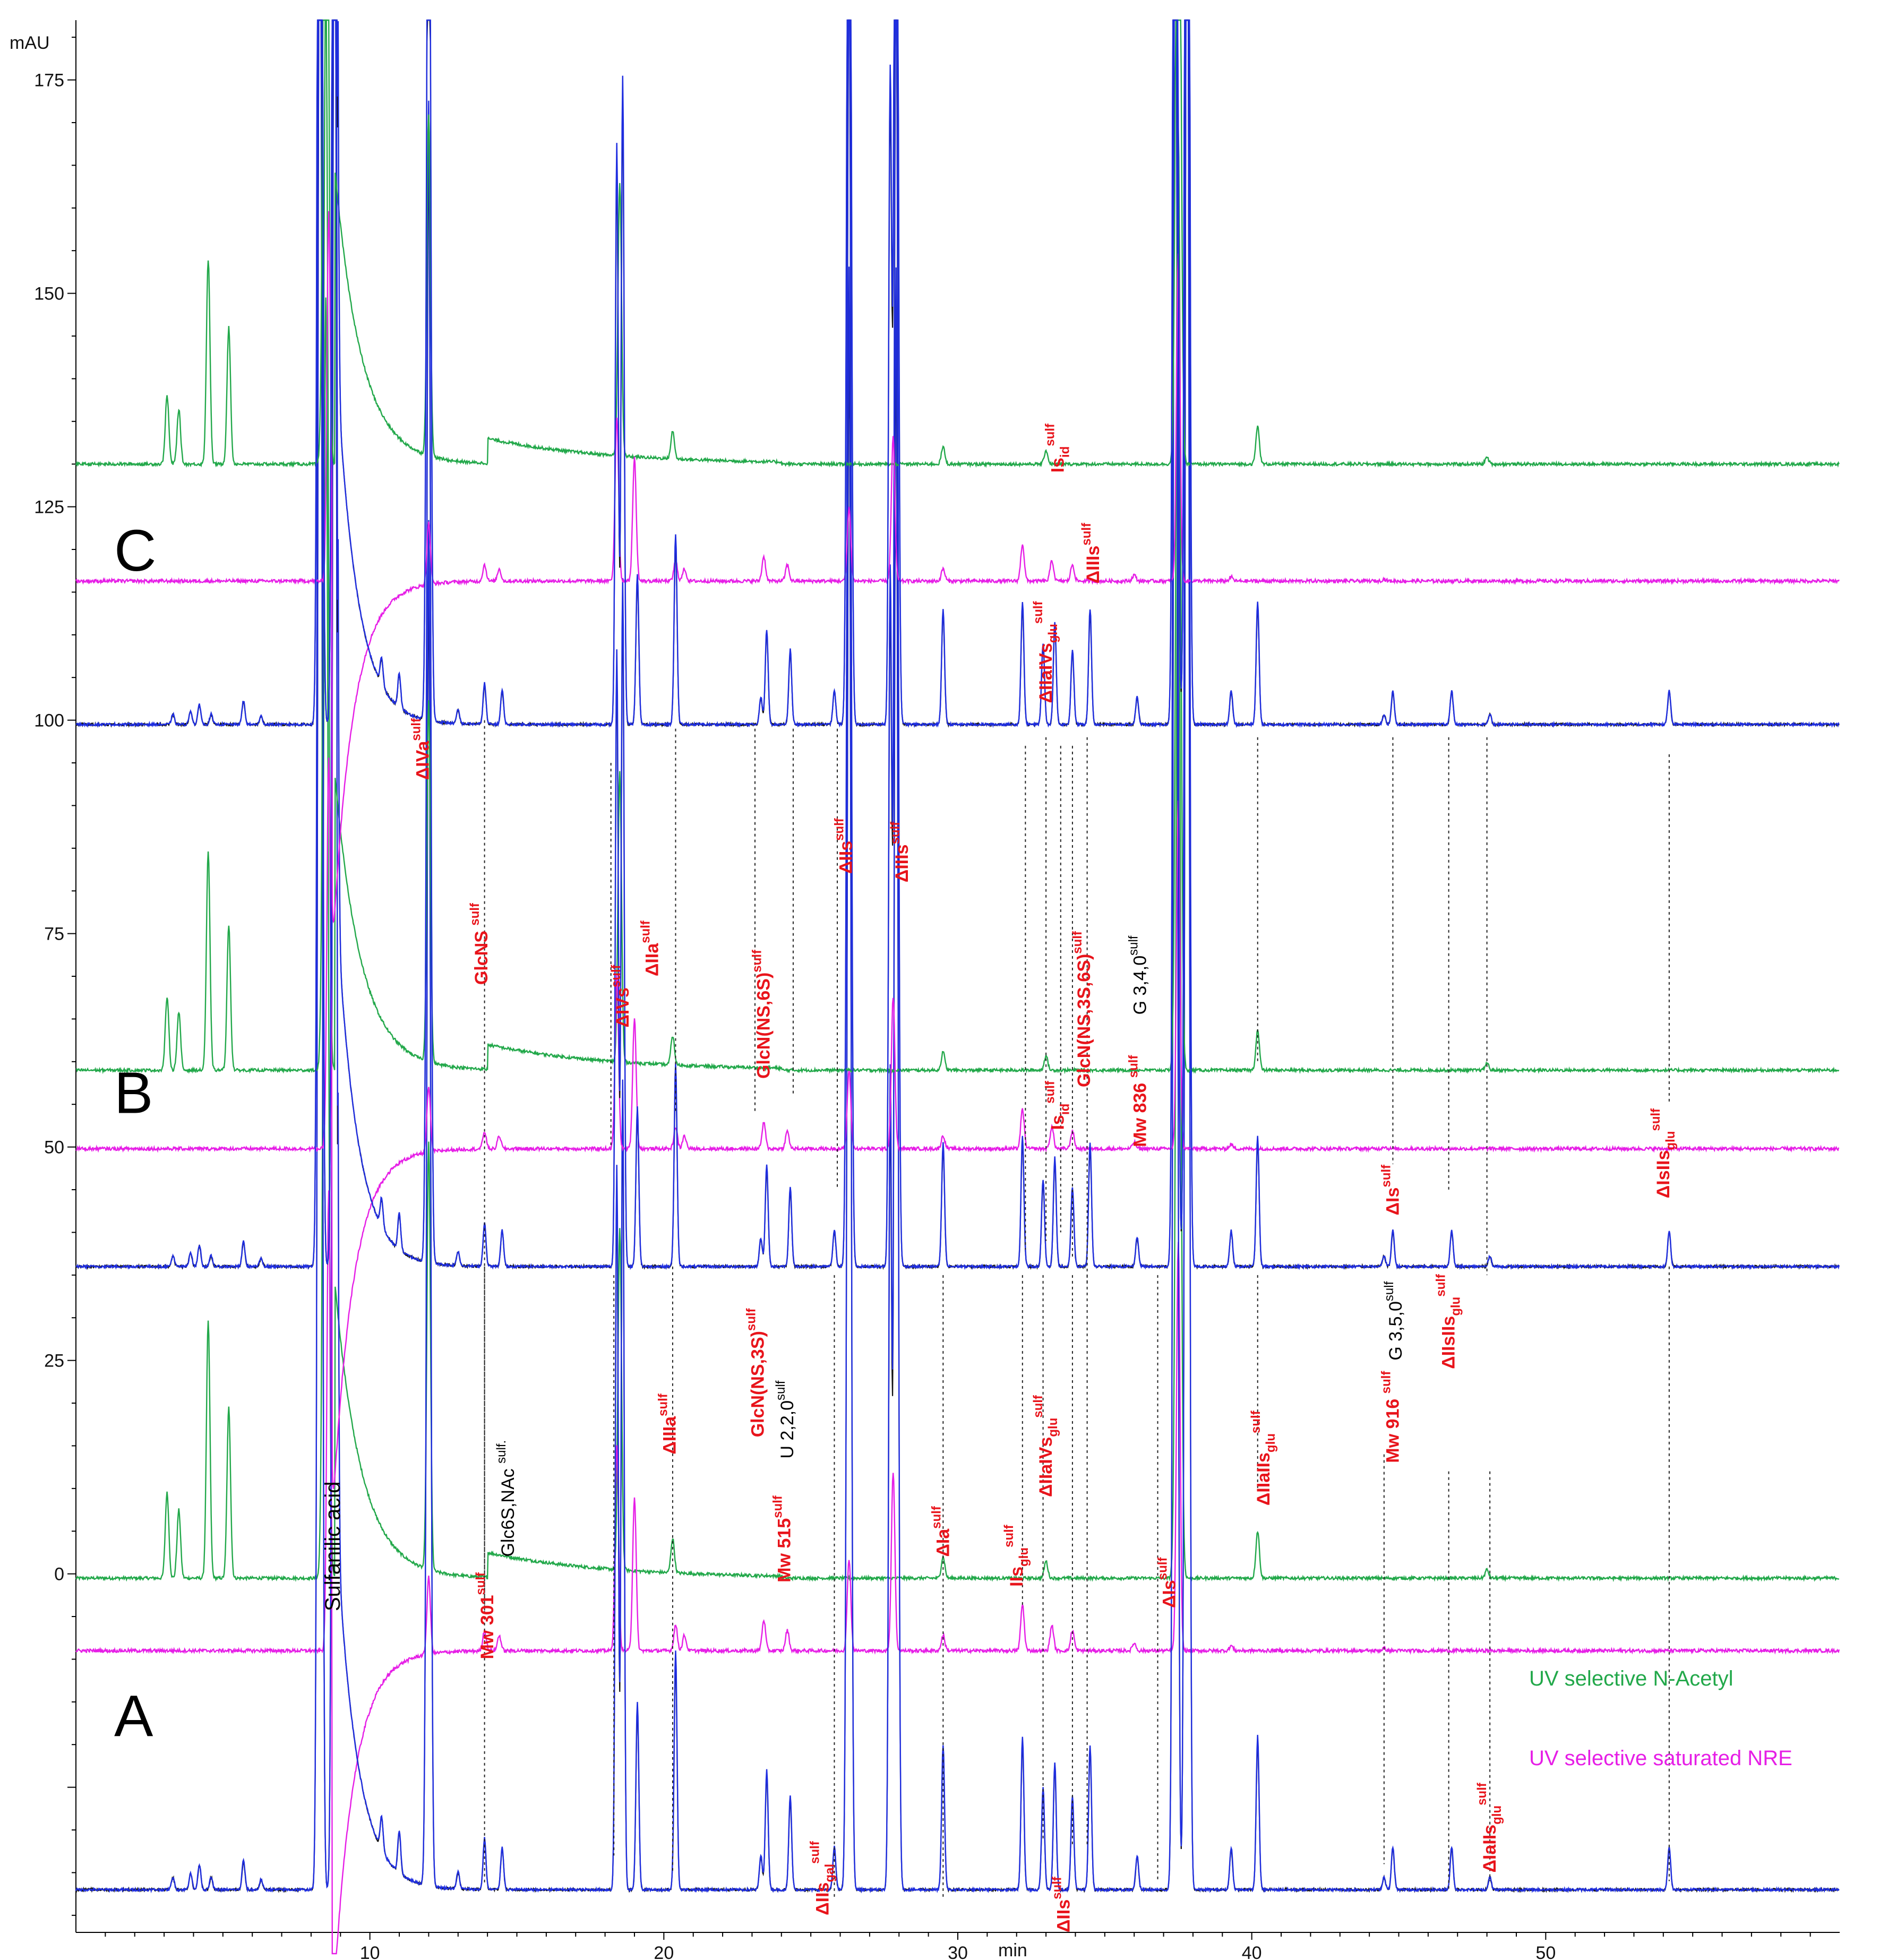  I want to click on peak-label: ΔIVasulf, so click(421, 749).